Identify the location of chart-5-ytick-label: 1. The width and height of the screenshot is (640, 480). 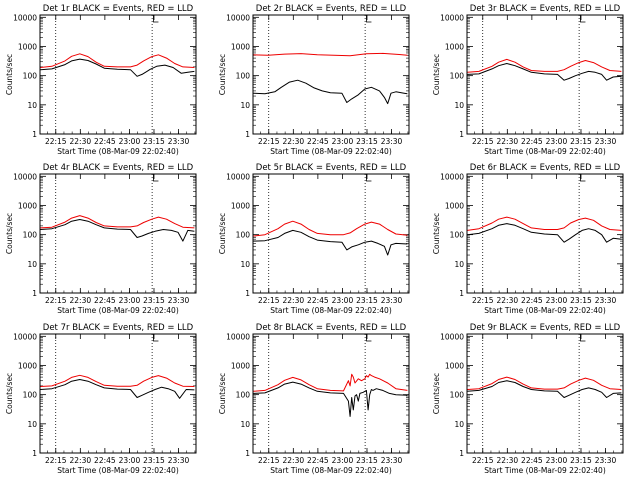
(247, 293).